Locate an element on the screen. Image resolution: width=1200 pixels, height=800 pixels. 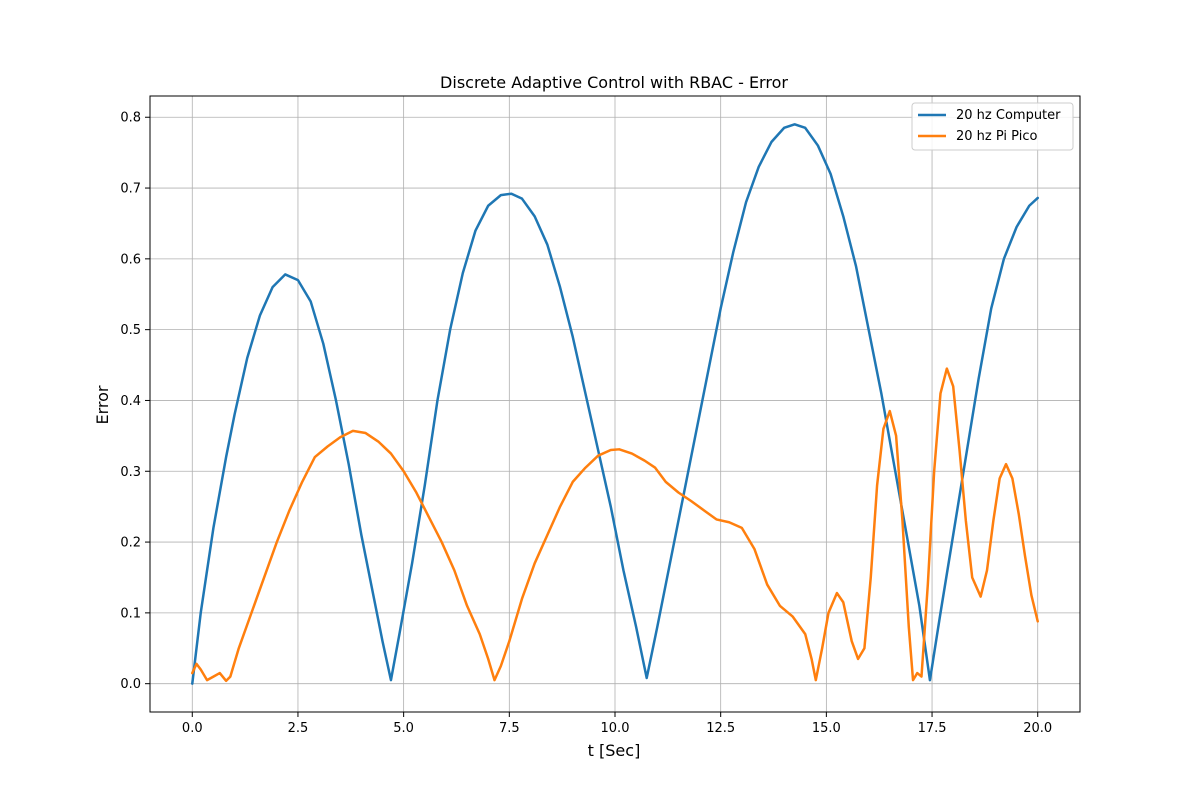
x-tick-label: 12.5 is located at coordinates (720, 728).